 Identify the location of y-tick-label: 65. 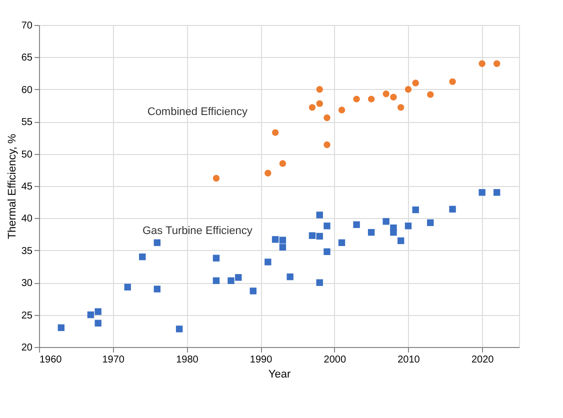
(27, 58).